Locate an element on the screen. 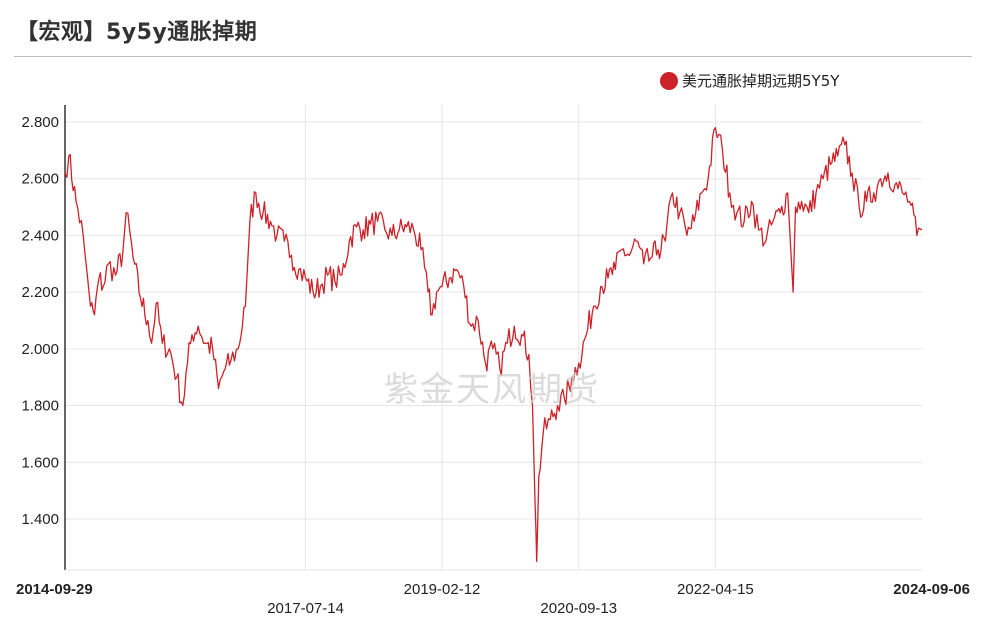 This screenshot has height=631, width=987. title-divider is located at coordinates (493, 56).